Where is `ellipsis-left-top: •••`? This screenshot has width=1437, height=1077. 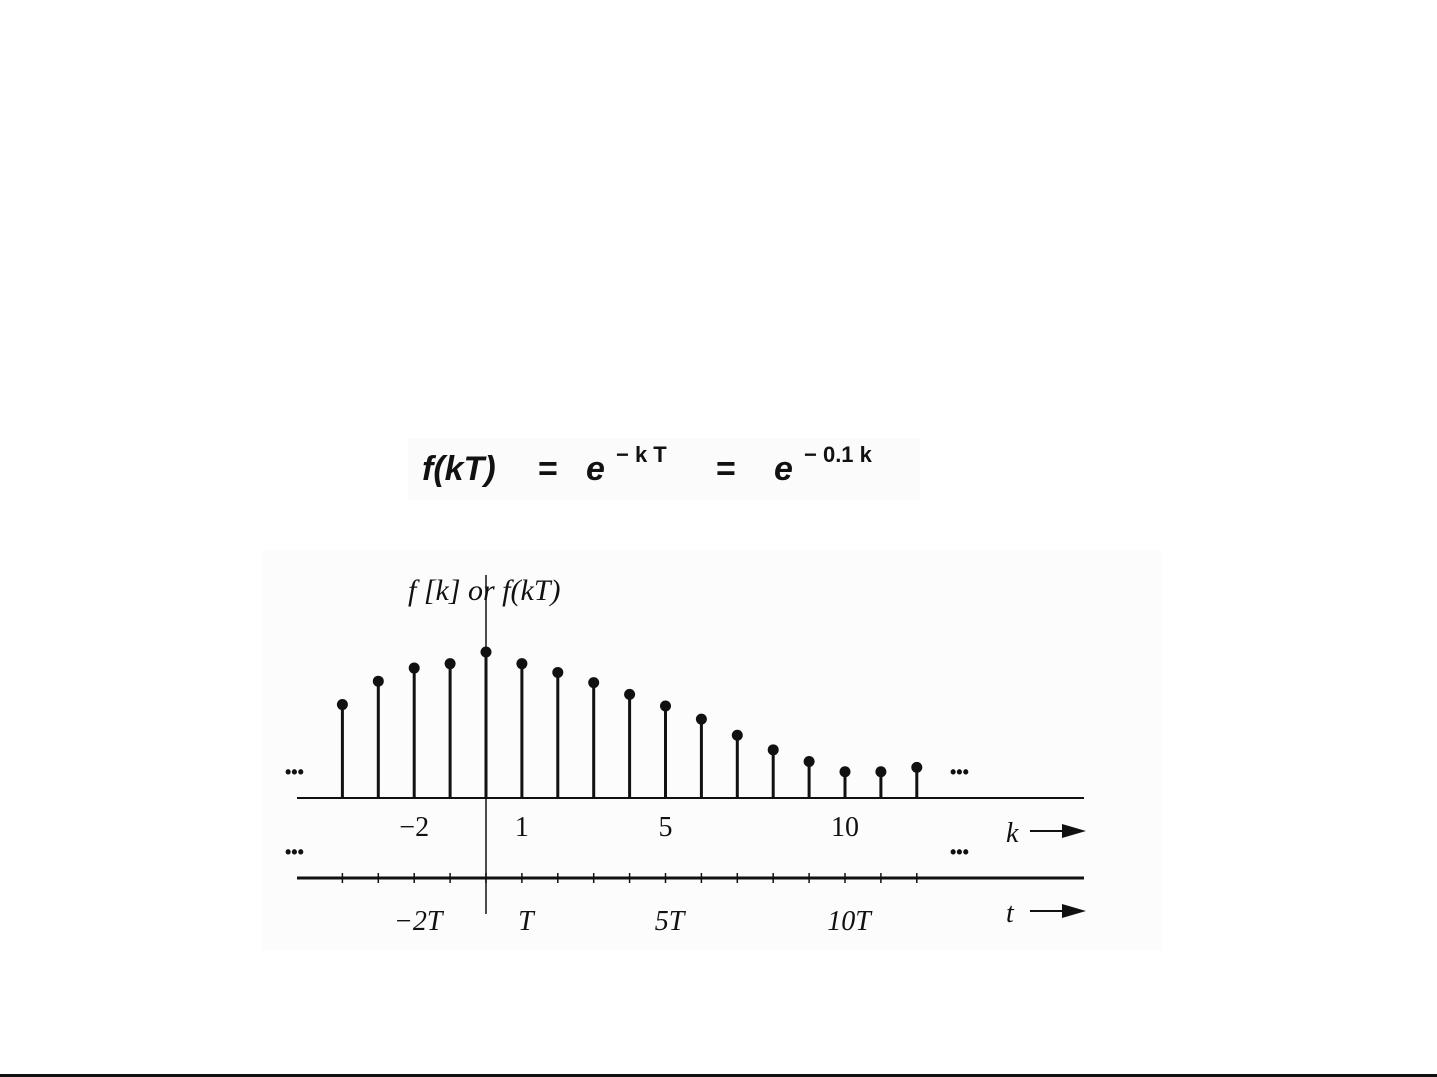
ellipsis-left-top: ••• is located at coordinates (294, 772).